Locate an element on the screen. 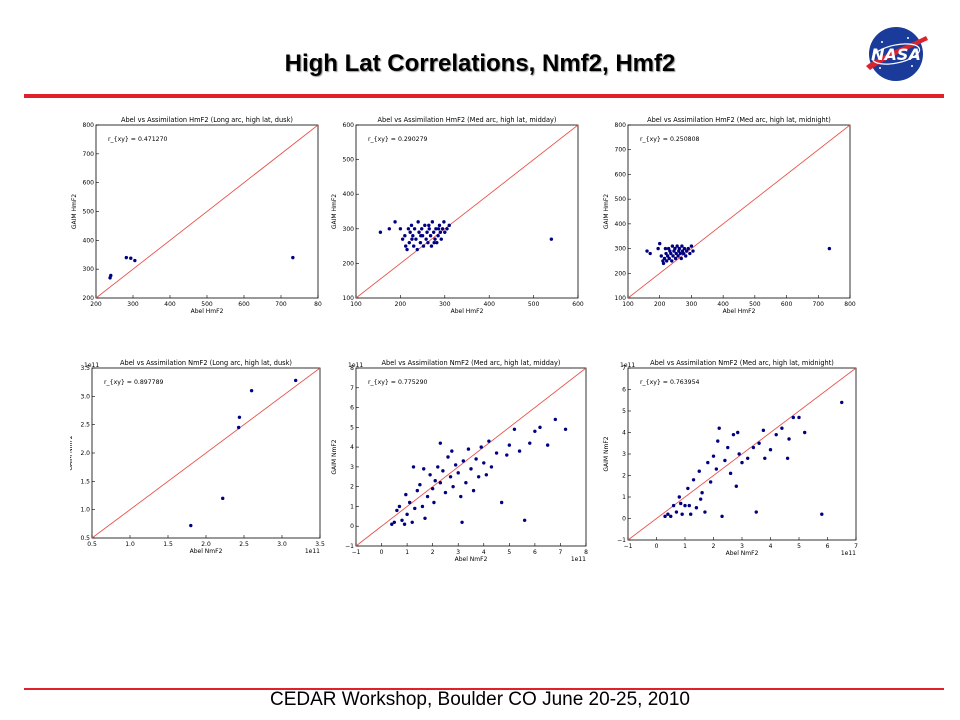 The image size is (960, 720). x-tick-label: 80 is located at coordinates (318, 304).